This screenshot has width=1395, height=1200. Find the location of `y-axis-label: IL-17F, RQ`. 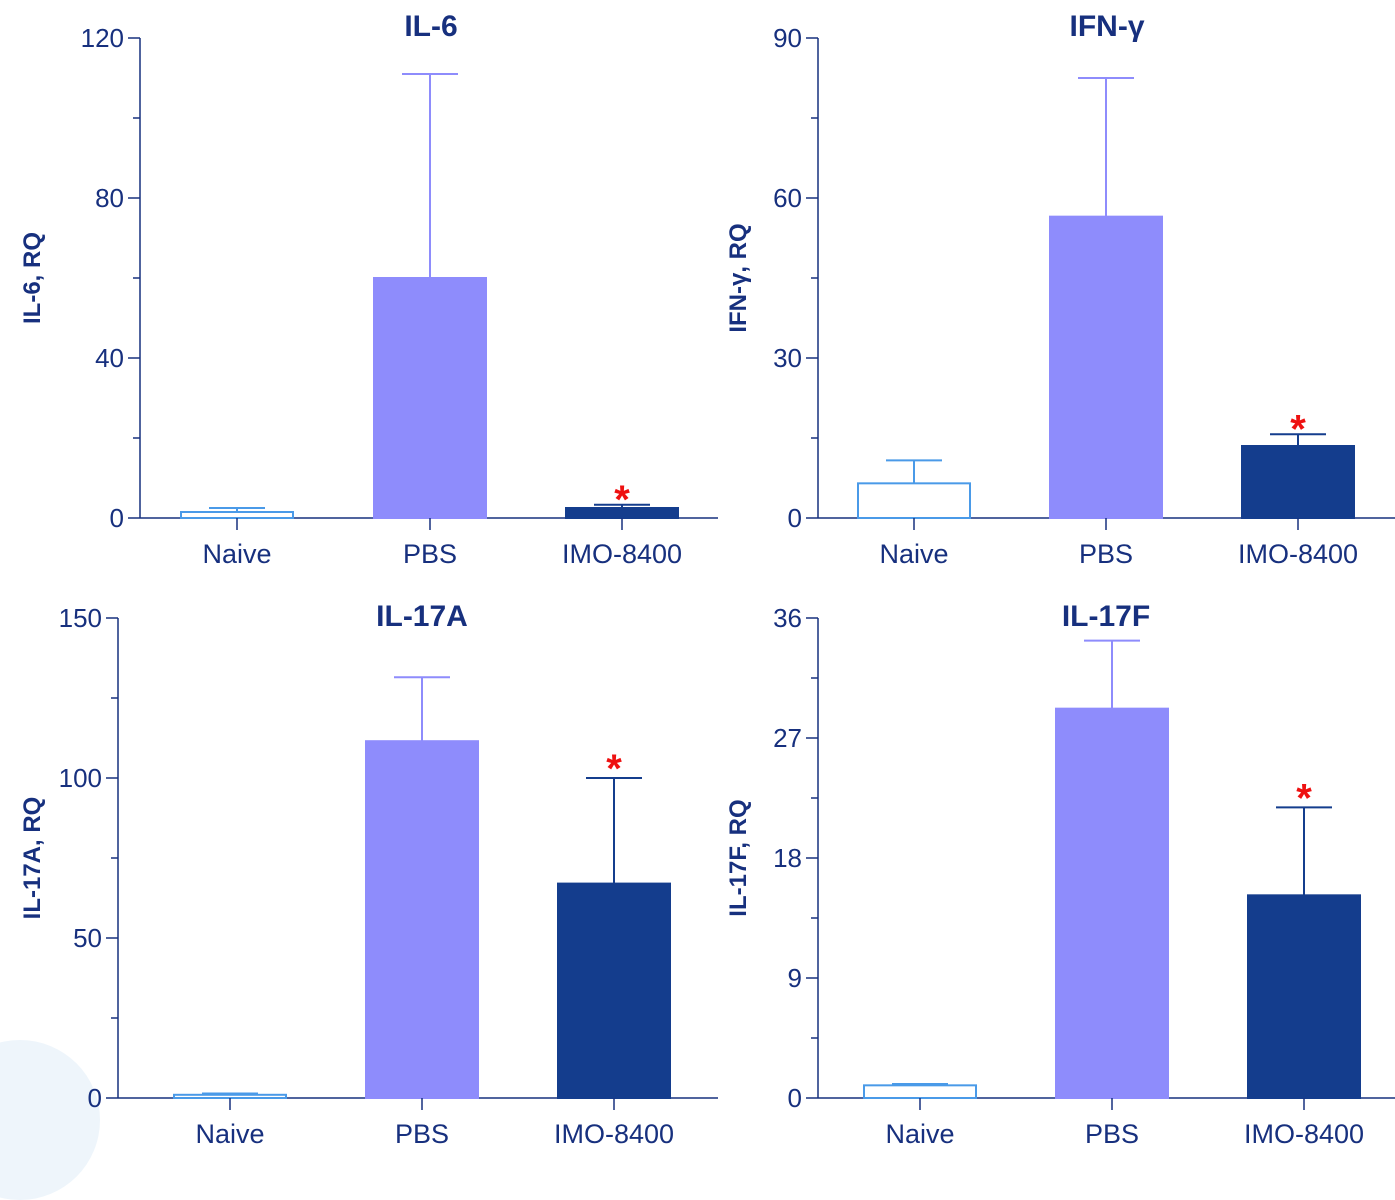

y-axis-label: IL-17F, RQ is located at coordinates (738, 857).